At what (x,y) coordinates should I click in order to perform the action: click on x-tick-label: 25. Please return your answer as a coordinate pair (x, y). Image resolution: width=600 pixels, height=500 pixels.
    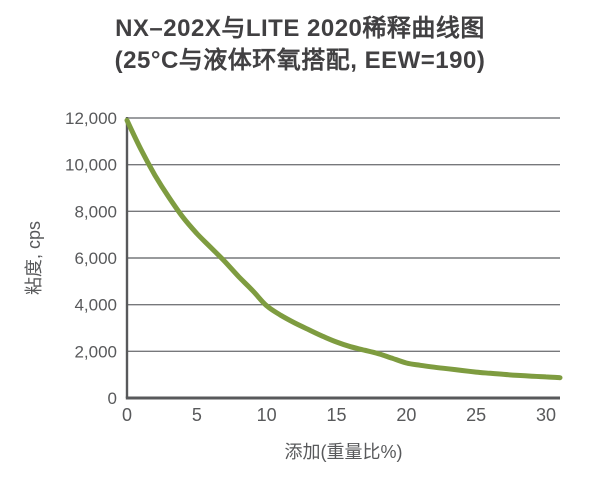
    Looking at the image, I should click on (476, 415).